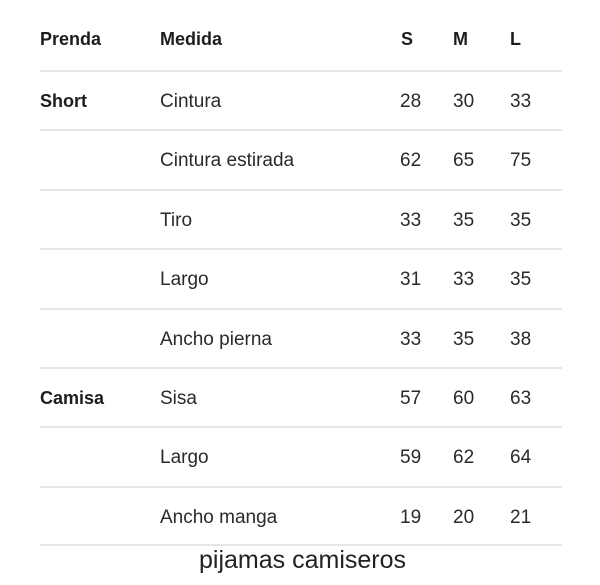  What do you see at coordinates (521, 517) in the screenshot?
I see `cell-l: 21` at bounding box center [521, 517].